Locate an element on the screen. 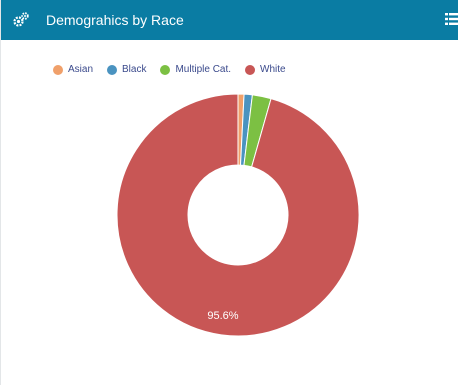 This screenshot has width=458, height=385. legend-label: Black is located at coordinates (134, 69).